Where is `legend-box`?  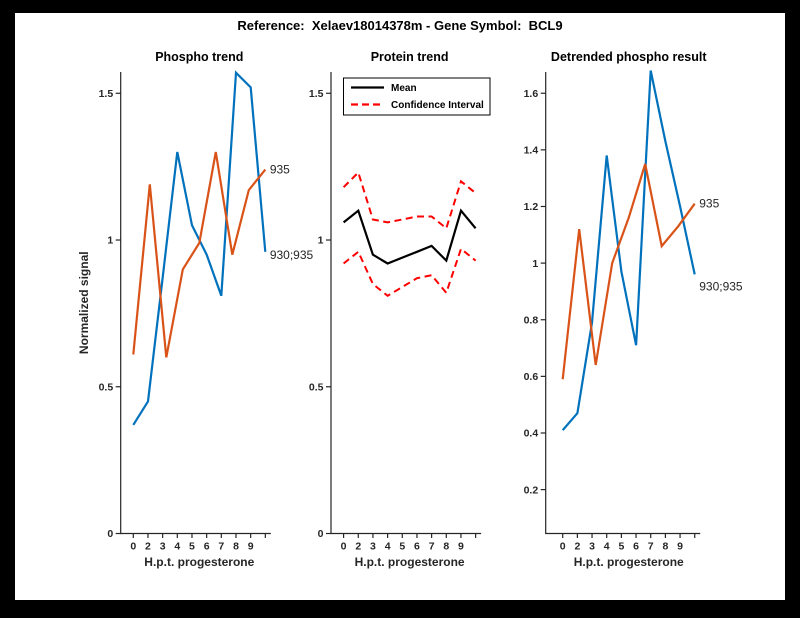 legend-box is located at coordinates (417, 96).